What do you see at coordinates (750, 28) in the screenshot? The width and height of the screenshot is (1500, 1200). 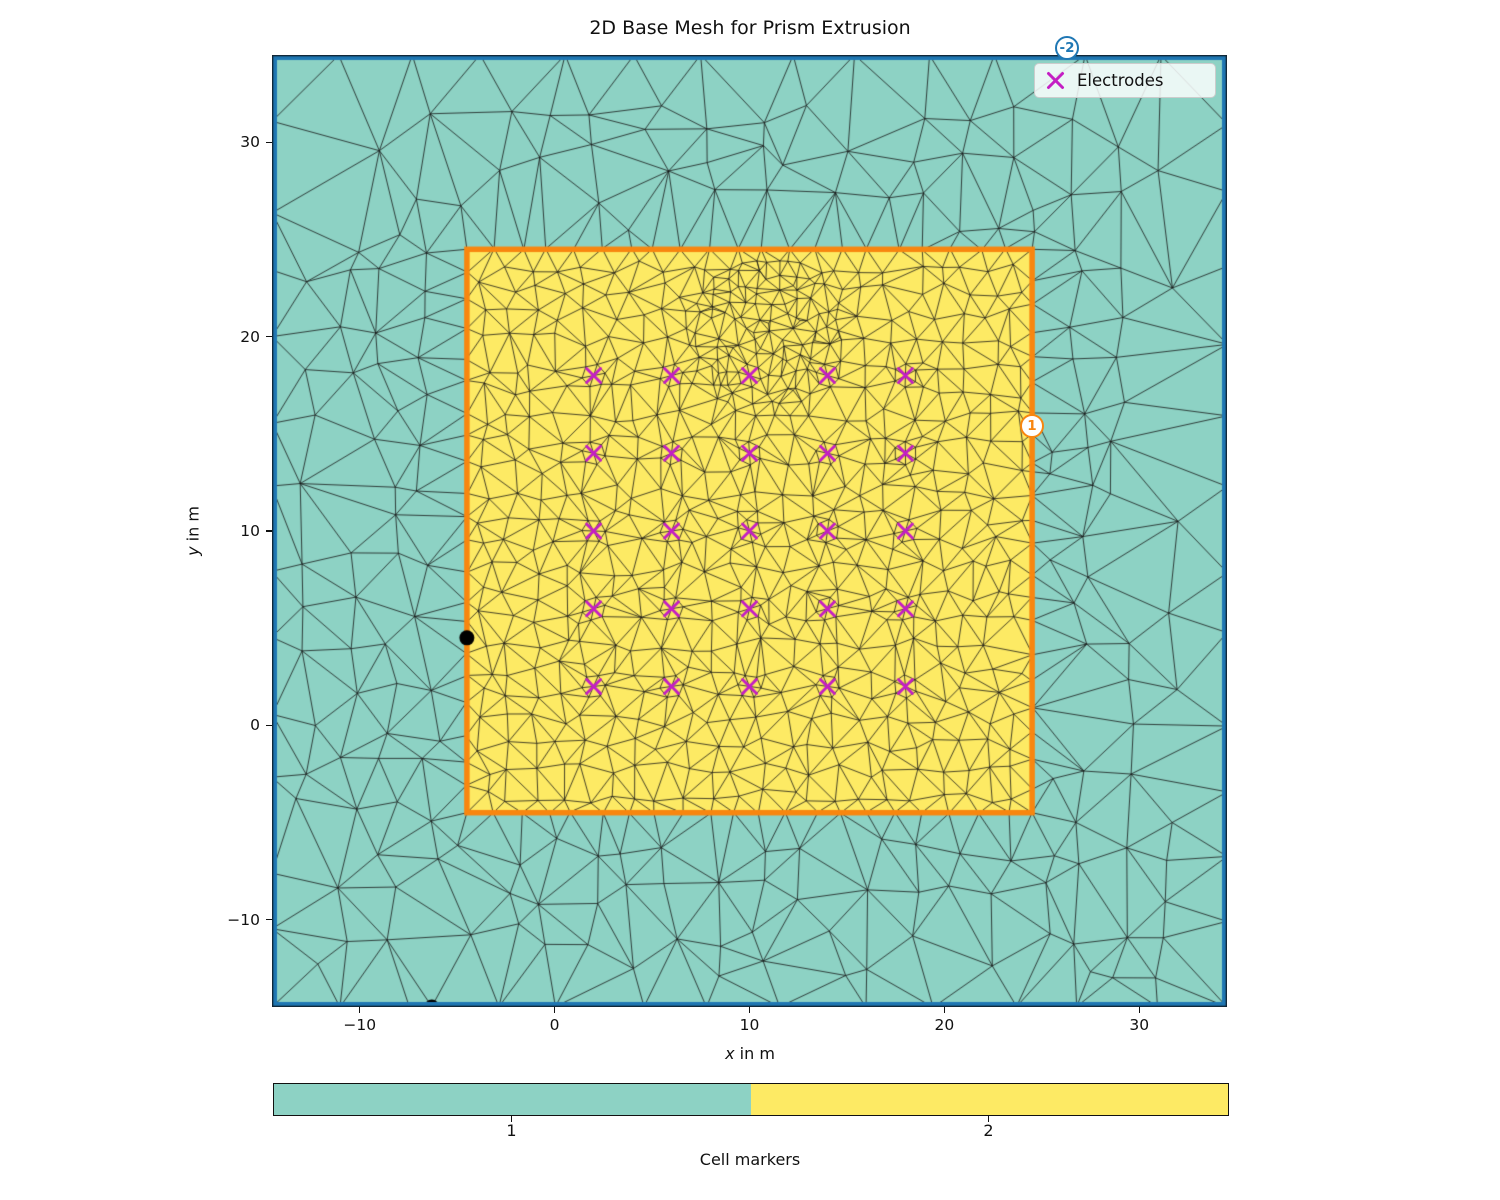 I see `plot-title: 2D Base Mesh for Prism Extrusion` at bounding box center [750, 28].